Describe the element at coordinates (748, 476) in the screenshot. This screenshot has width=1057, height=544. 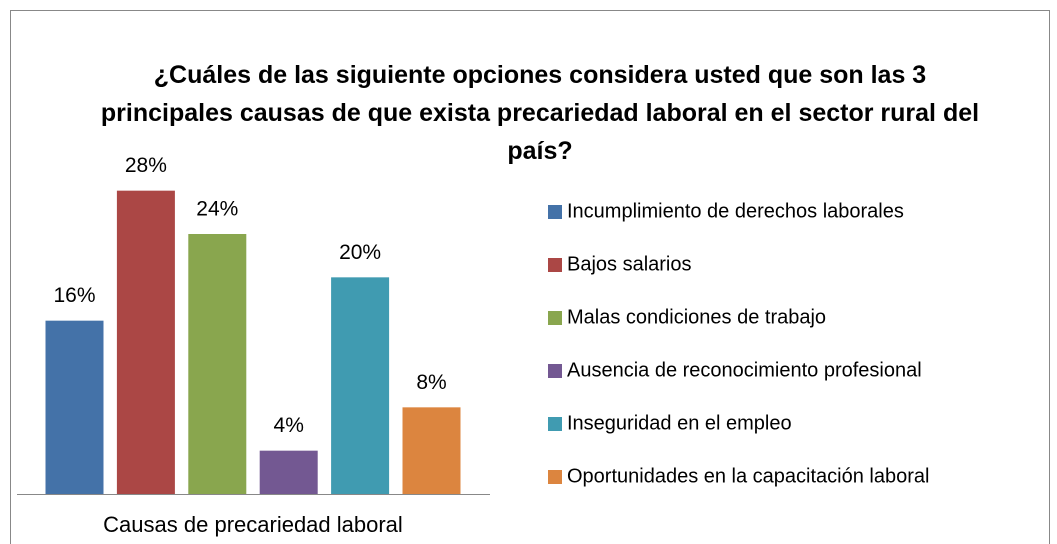
I see `legend-label: Oportunidades en la capacitación laboral` at that location.